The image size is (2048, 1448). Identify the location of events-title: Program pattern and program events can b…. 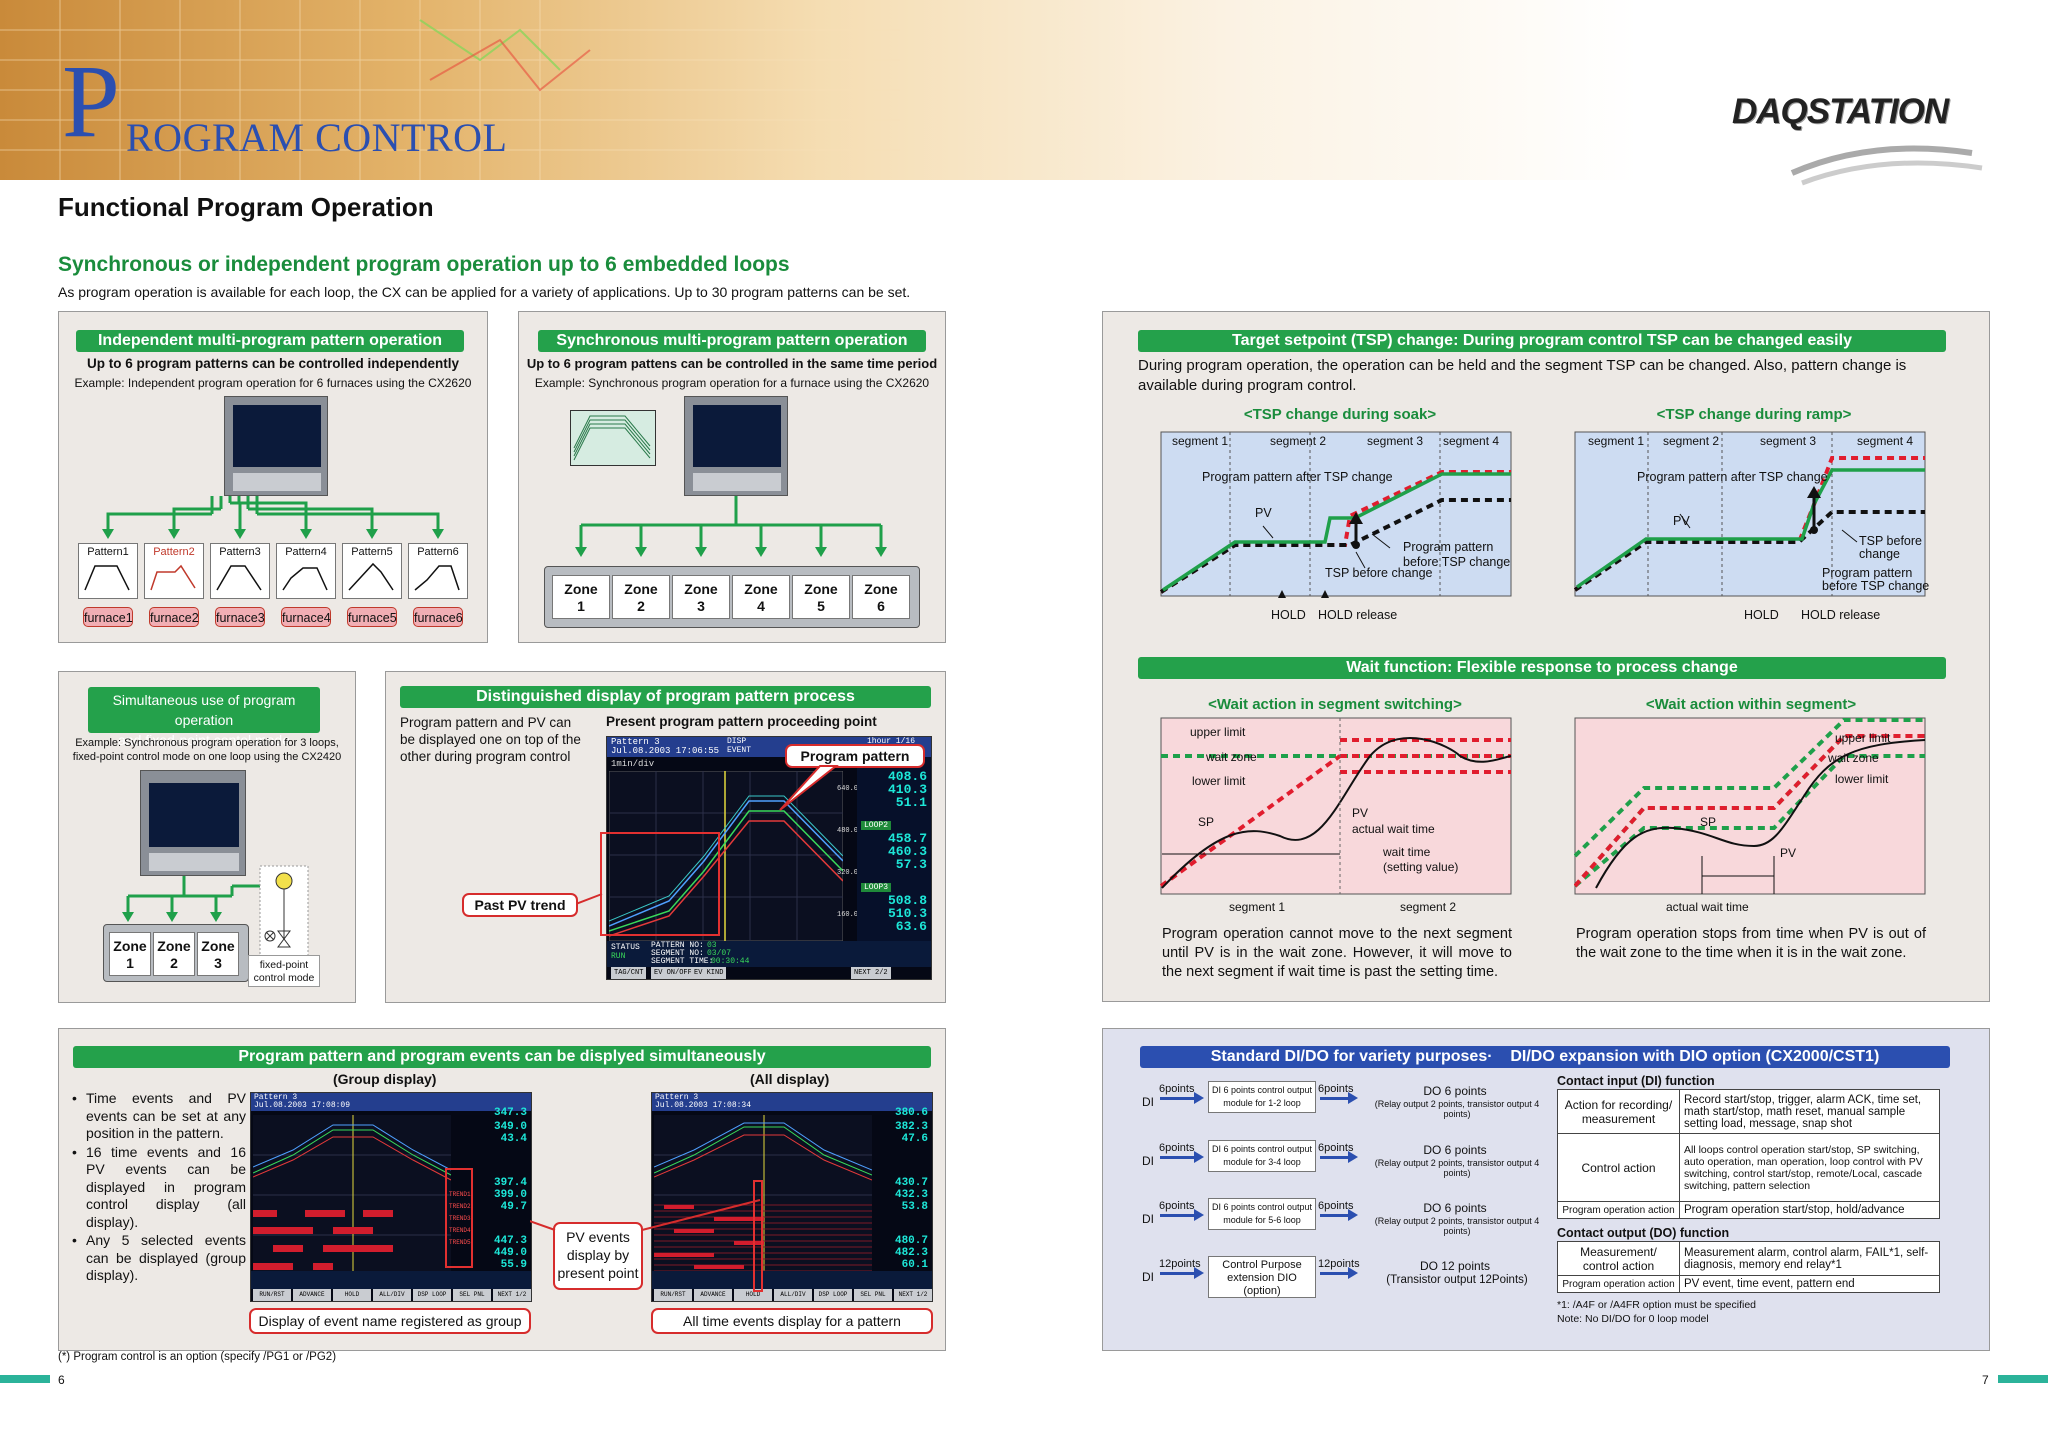
(502, 1057).